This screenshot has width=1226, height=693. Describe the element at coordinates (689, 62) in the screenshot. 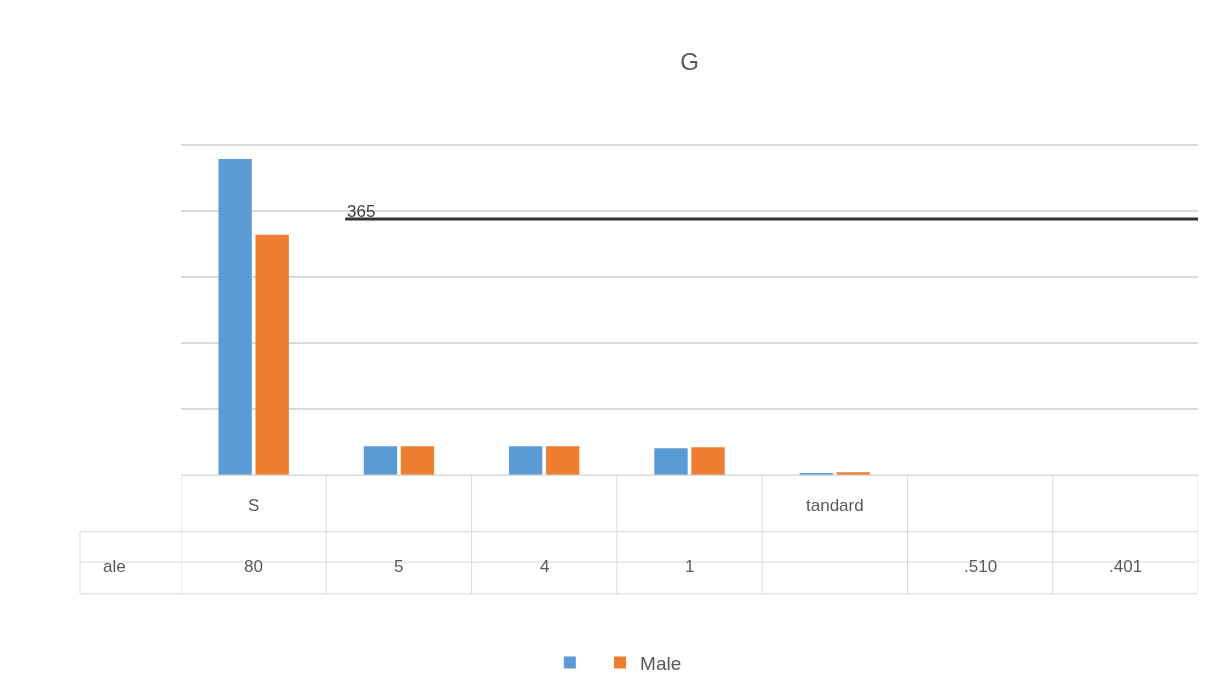

I see `chart-title: G` at that location.